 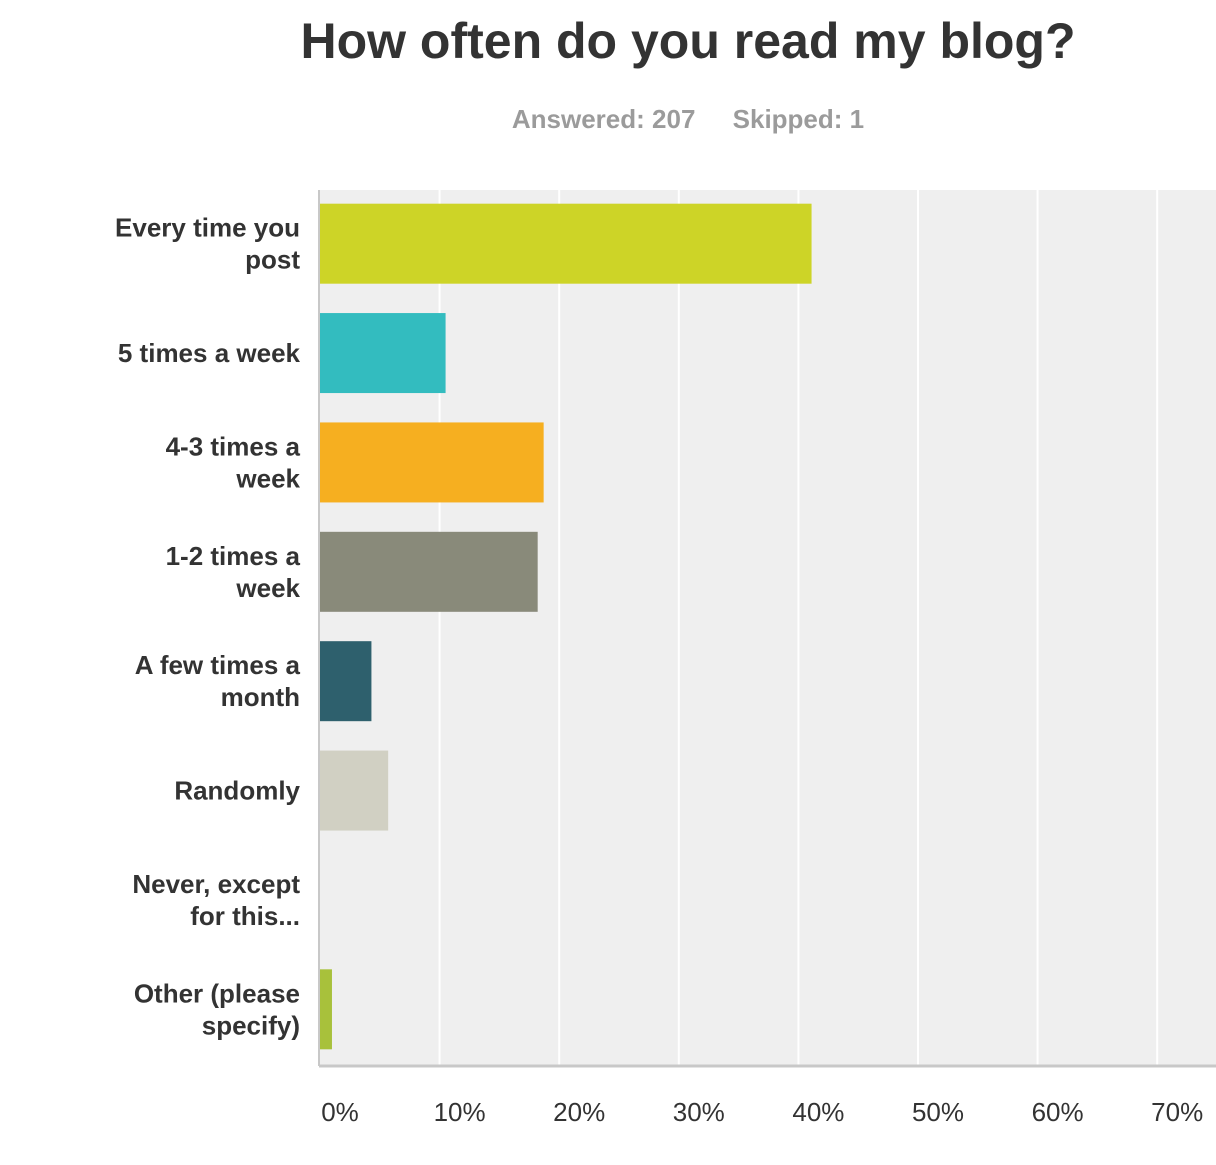 What do you see at coordinates (1177, 1112) in the screenshot?
I see `x-tick-label: 70%` at bounding box center [1177, 1112].